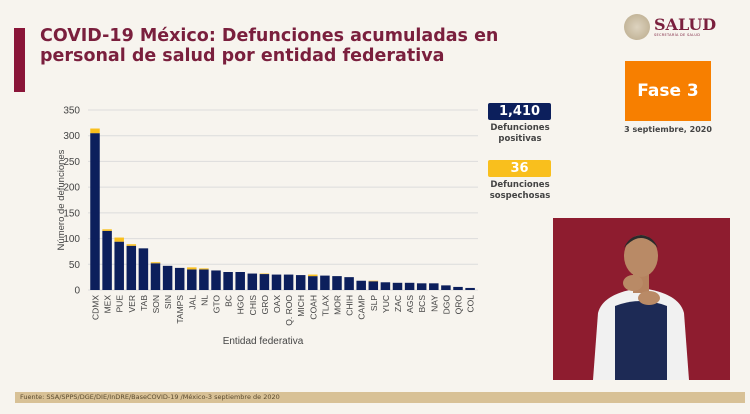  Describe the element at coordinates (96, 307) in the screenshot. I see `x-tick-label: CDMX` at that location.